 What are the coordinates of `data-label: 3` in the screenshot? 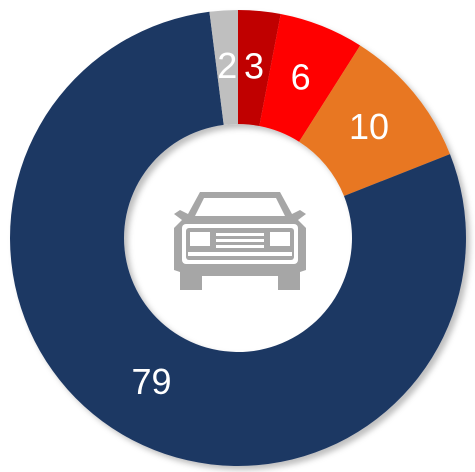 It's located at (254, 65).